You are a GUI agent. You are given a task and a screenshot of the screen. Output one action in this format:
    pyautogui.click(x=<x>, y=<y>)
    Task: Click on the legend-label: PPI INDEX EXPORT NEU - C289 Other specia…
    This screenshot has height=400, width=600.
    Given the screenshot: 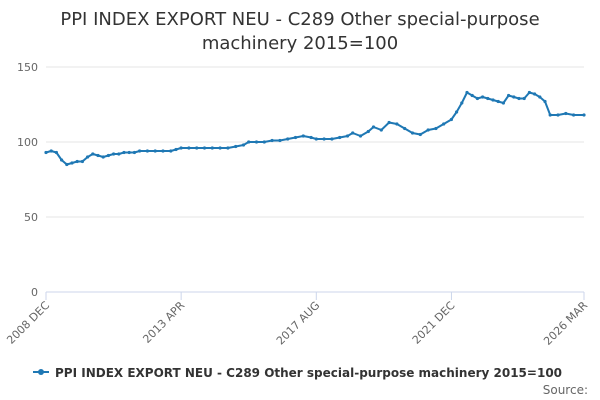 What is the action you would take?
    pyautogui.click(x=308, y=373)
    